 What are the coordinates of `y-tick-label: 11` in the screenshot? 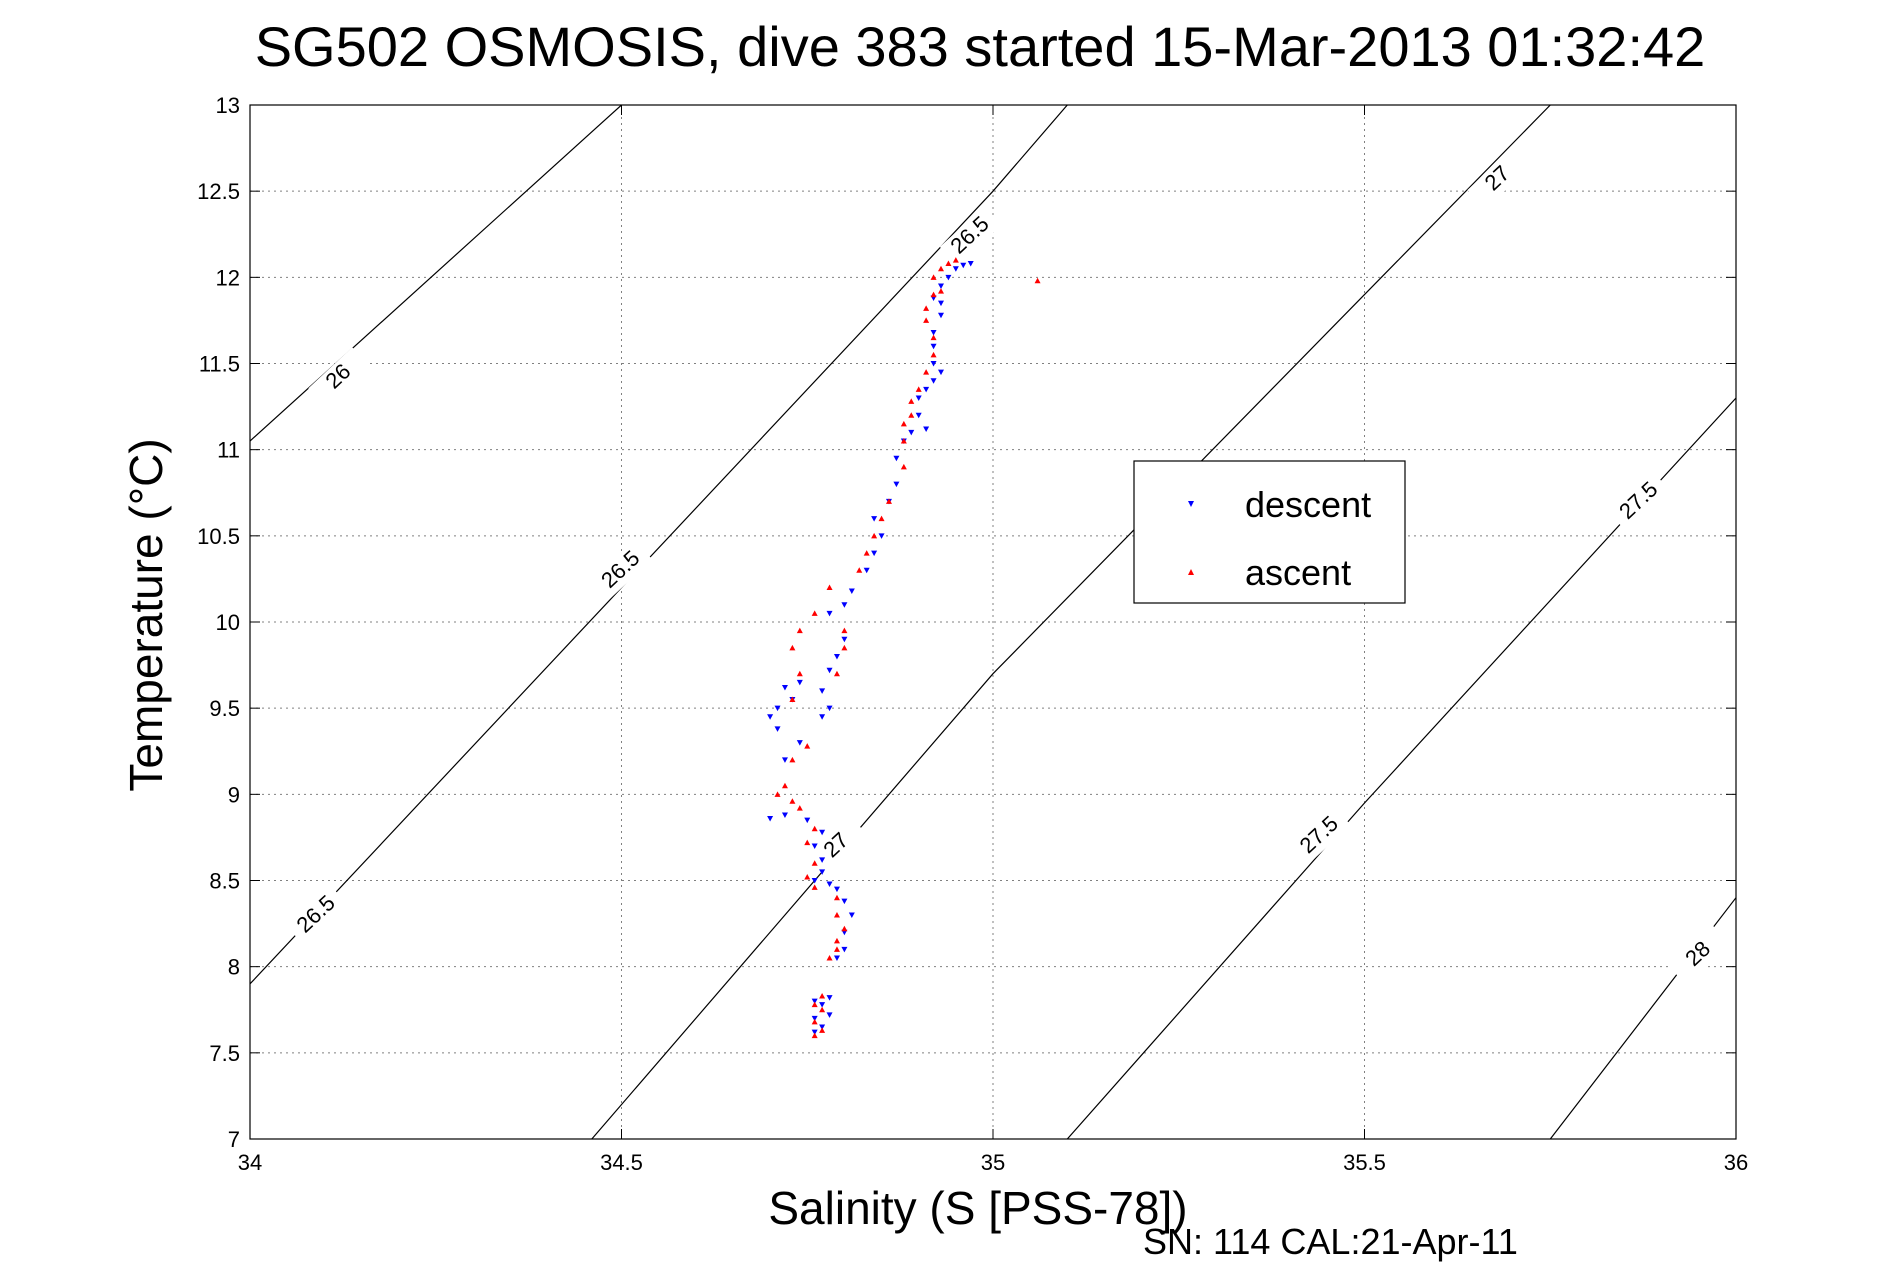 It's located at (228, 450).